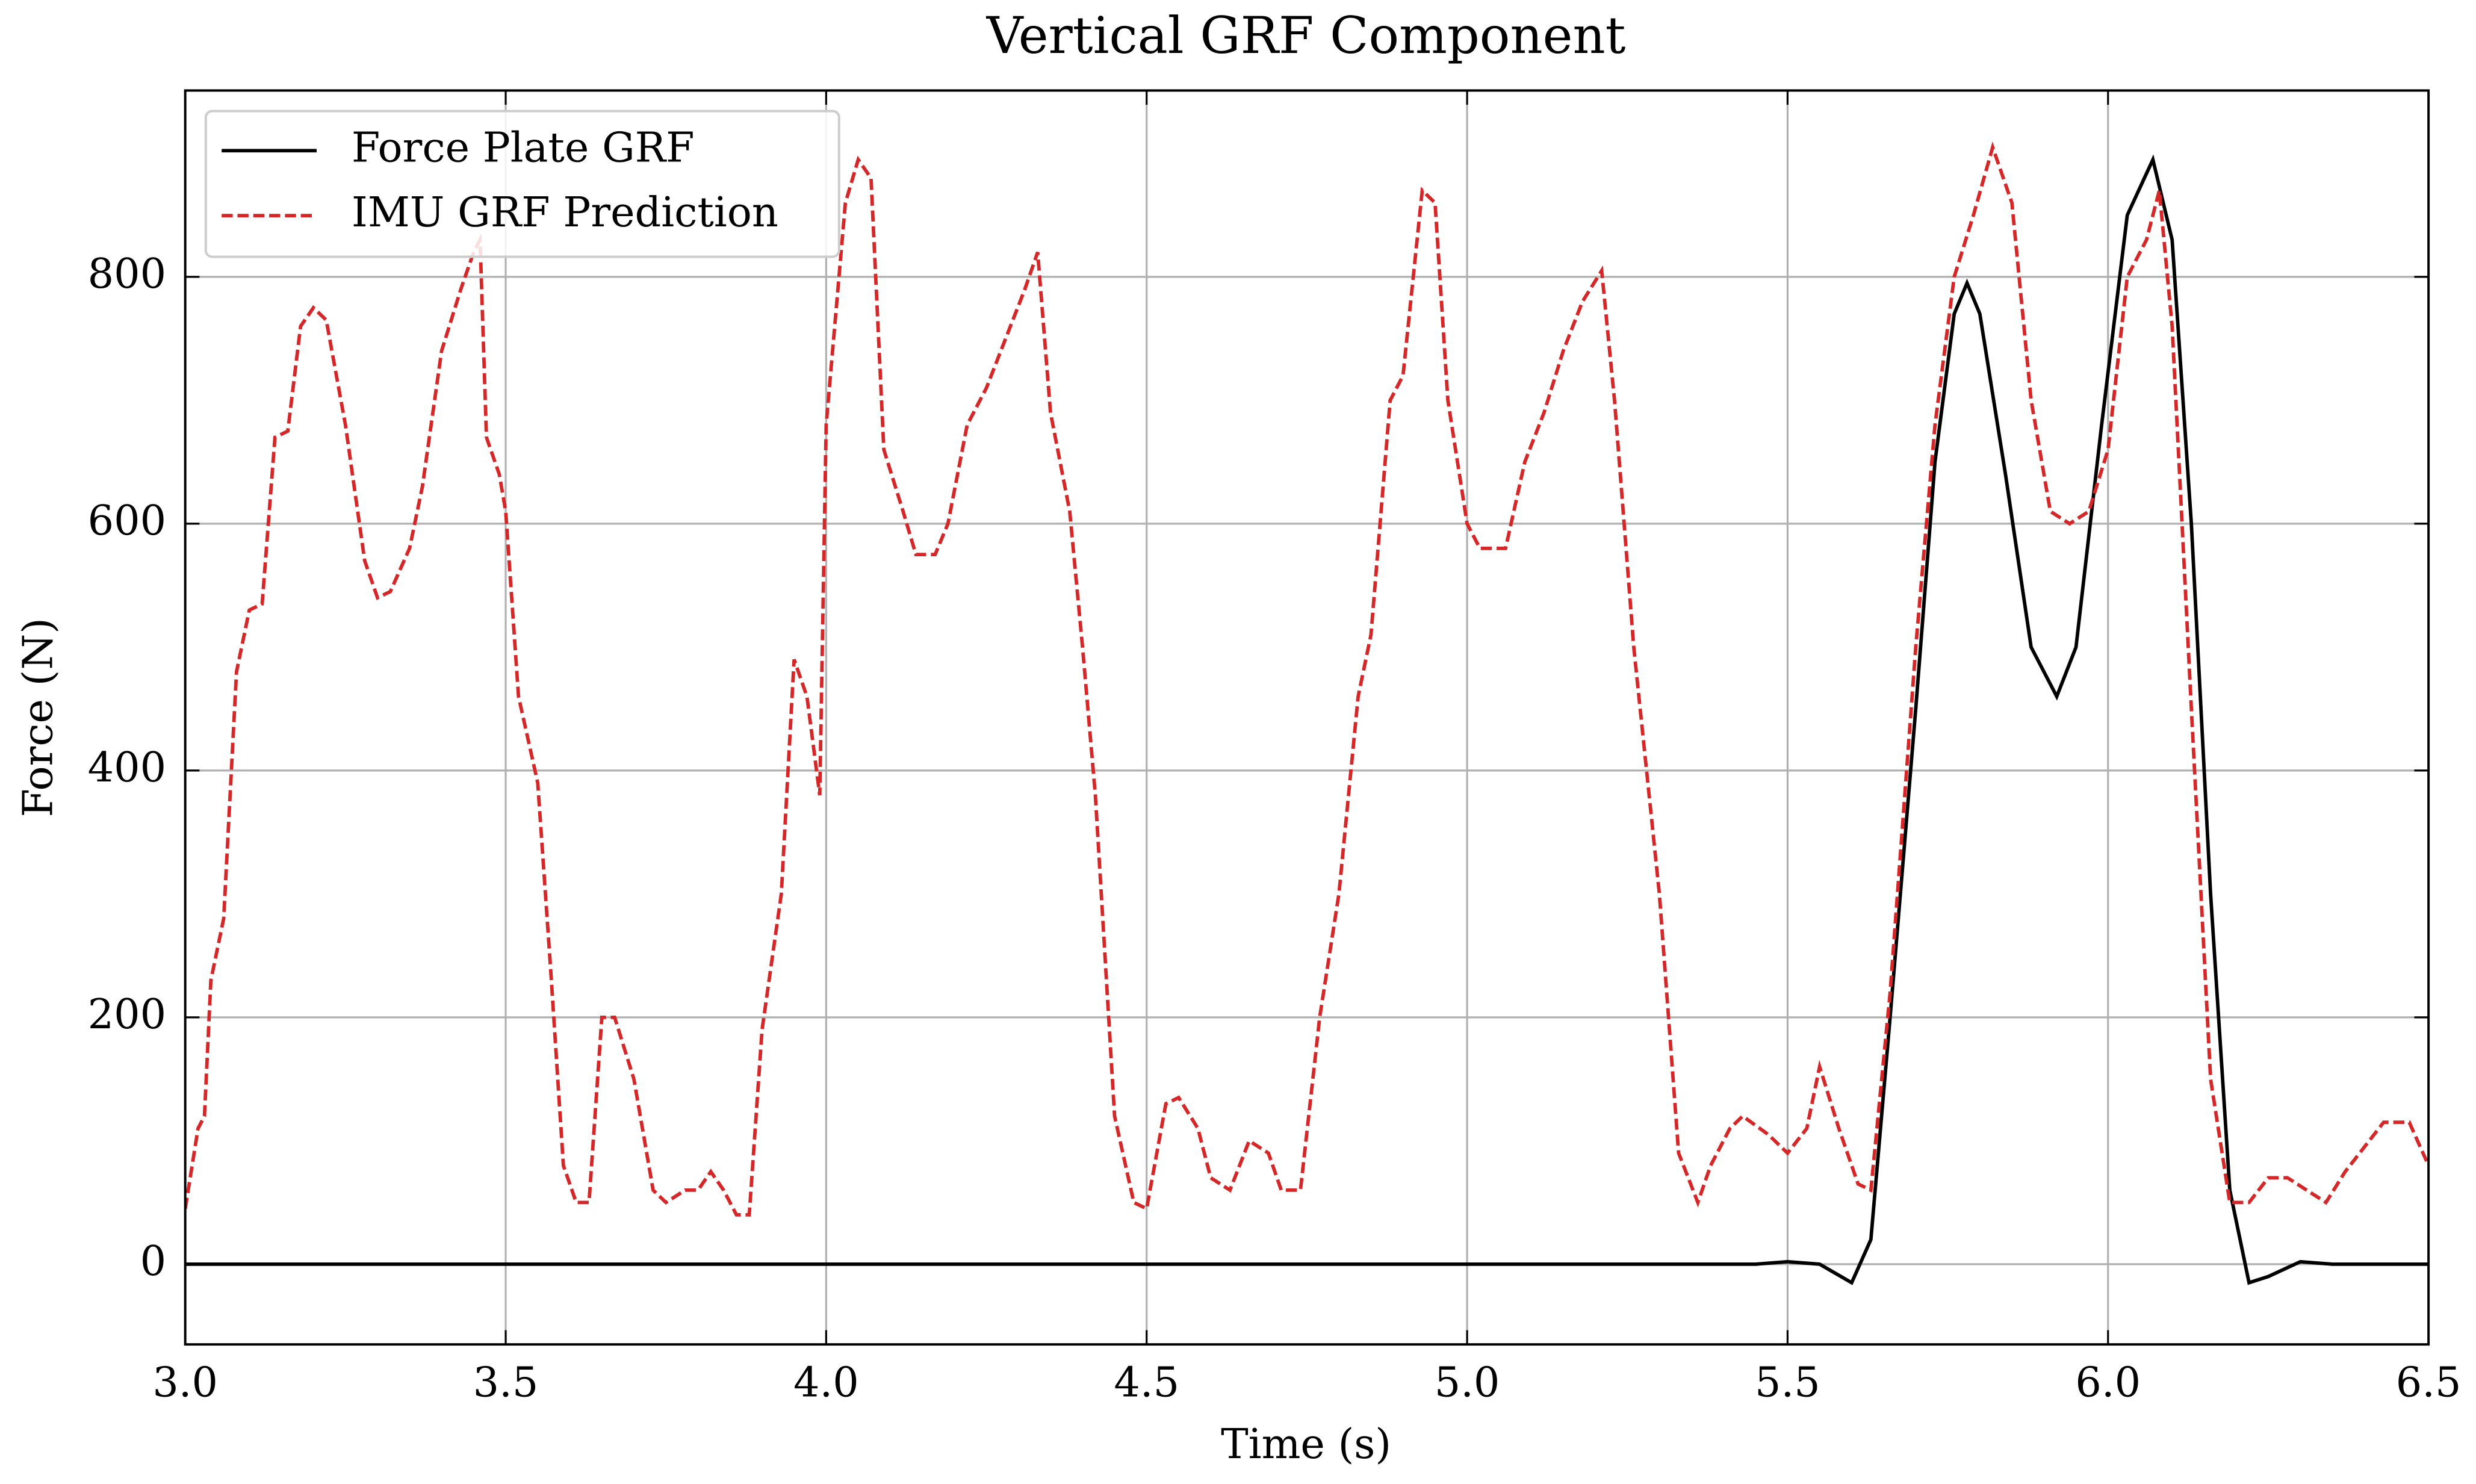 This screenshot has width=2476, height=1484. What do you see at coordinates (522, 184) in the screenshot?
I see `legend-box` at bounding box center [522, 184].